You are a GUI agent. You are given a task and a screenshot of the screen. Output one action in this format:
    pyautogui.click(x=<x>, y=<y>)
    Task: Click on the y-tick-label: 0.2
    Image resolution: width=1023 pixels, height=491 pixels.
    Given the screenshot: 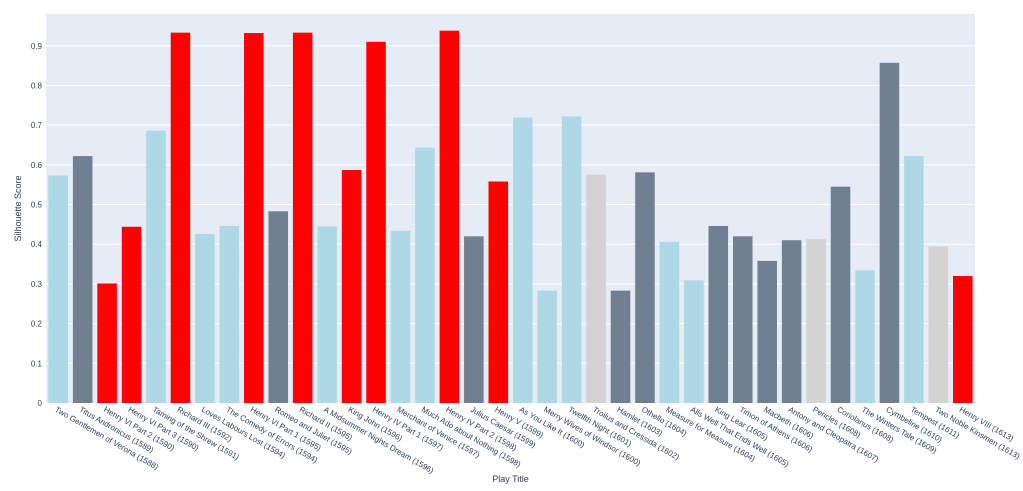 What is the action you would take?
    pyautogui.click(x=37, y=324)
    